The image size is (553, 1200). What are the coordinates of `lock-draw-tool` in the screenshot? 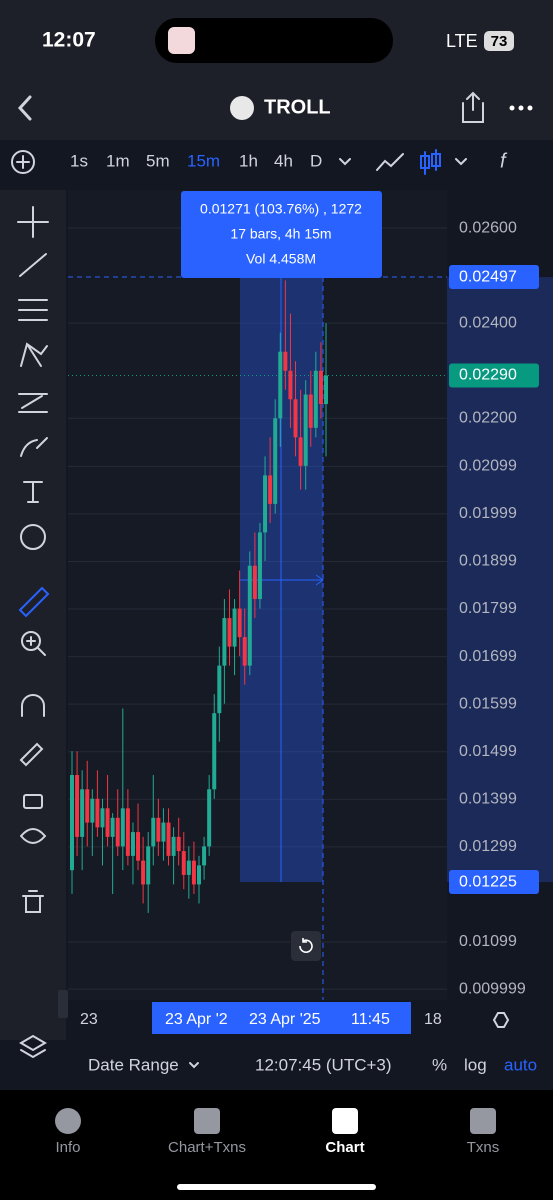 It's located at (31, 754).